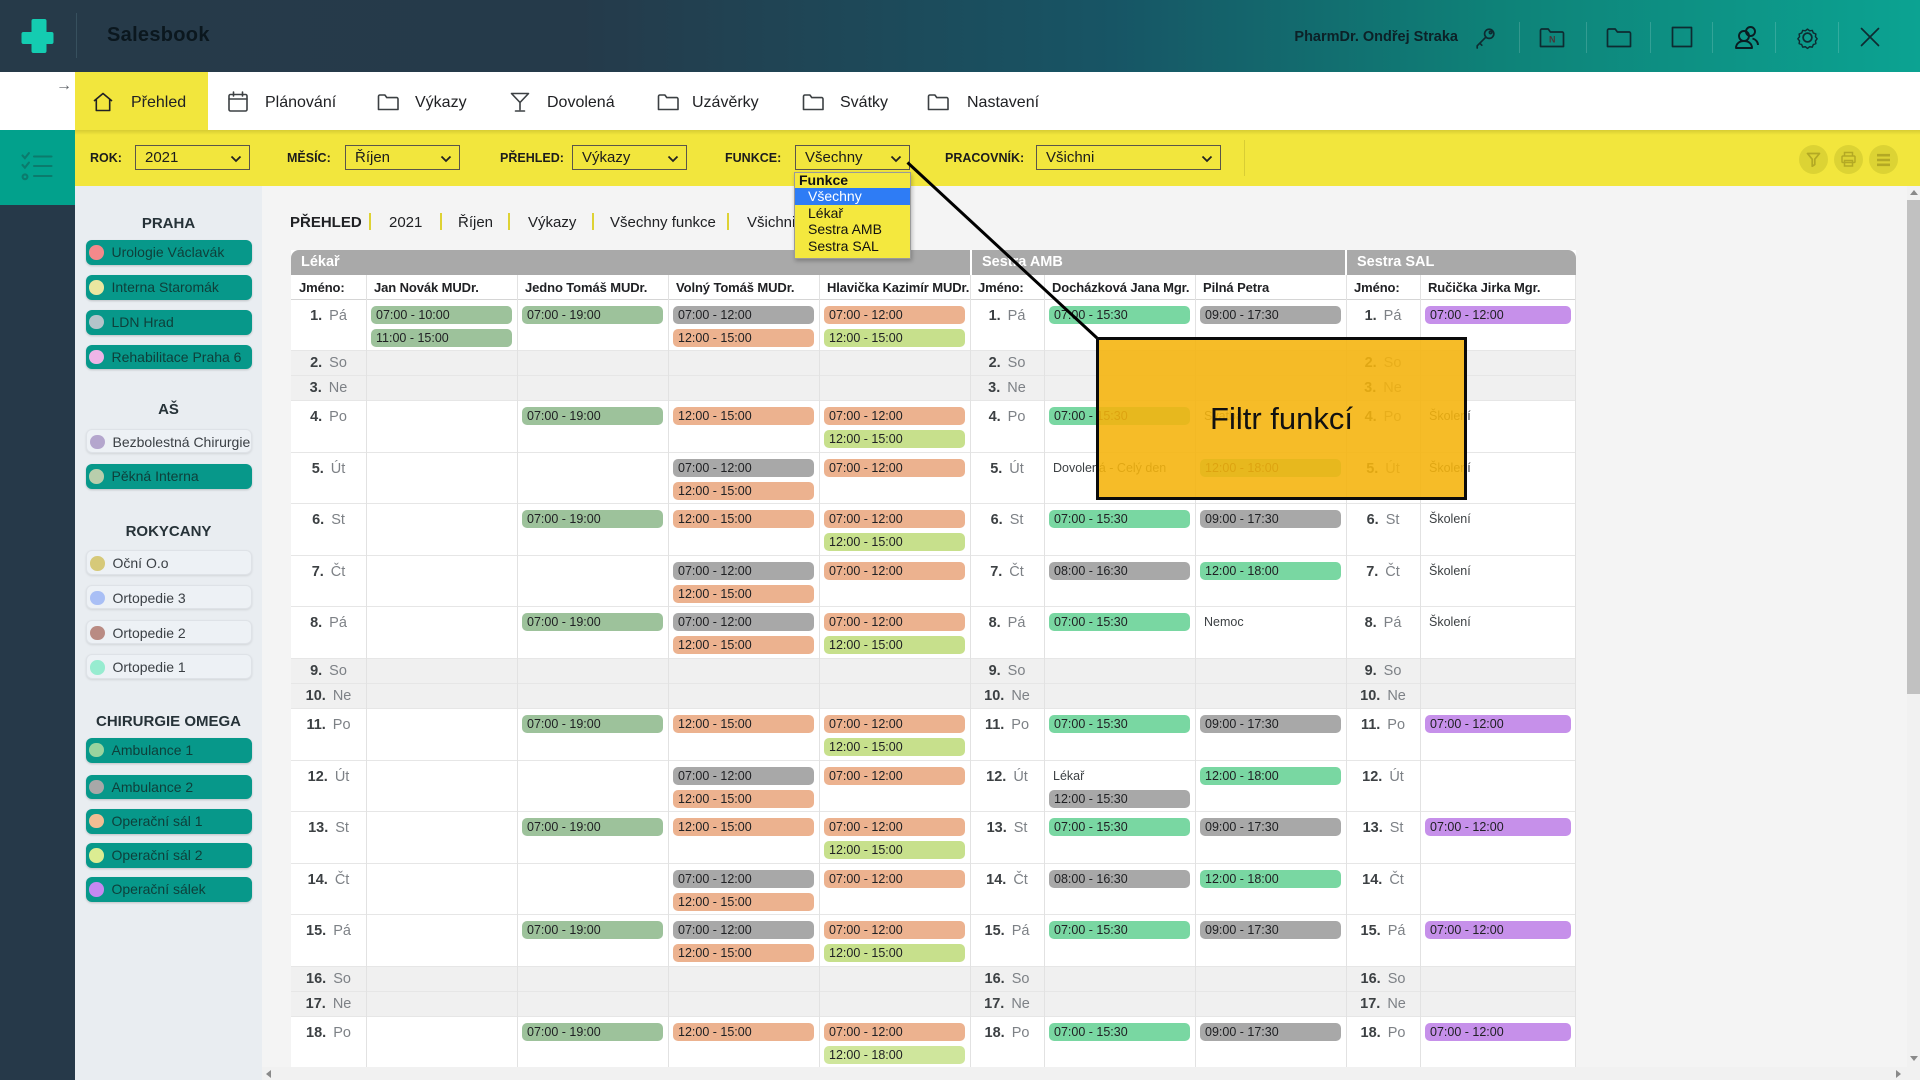 The height and width of the screenshot is (1080, 1920). I want to click on svg-text: N, so click(1552, 40).